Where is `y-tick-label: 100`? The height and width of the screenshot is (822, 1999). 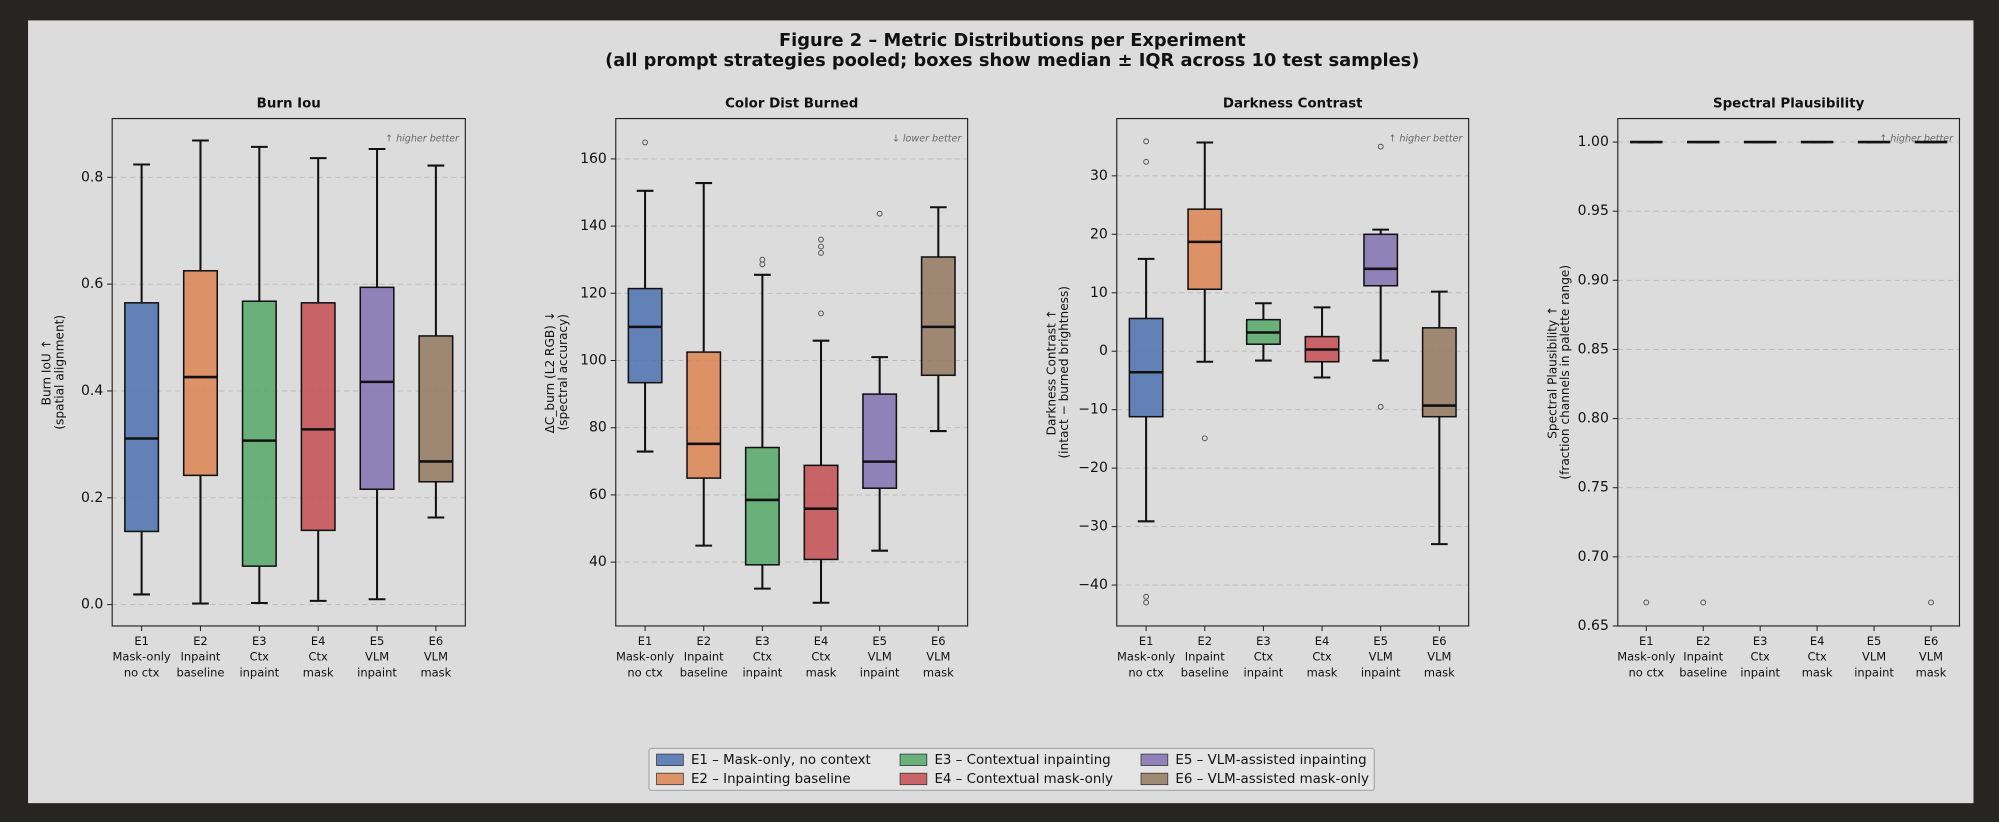 y-tick-label: 100 is located at coordinates (593, 361).